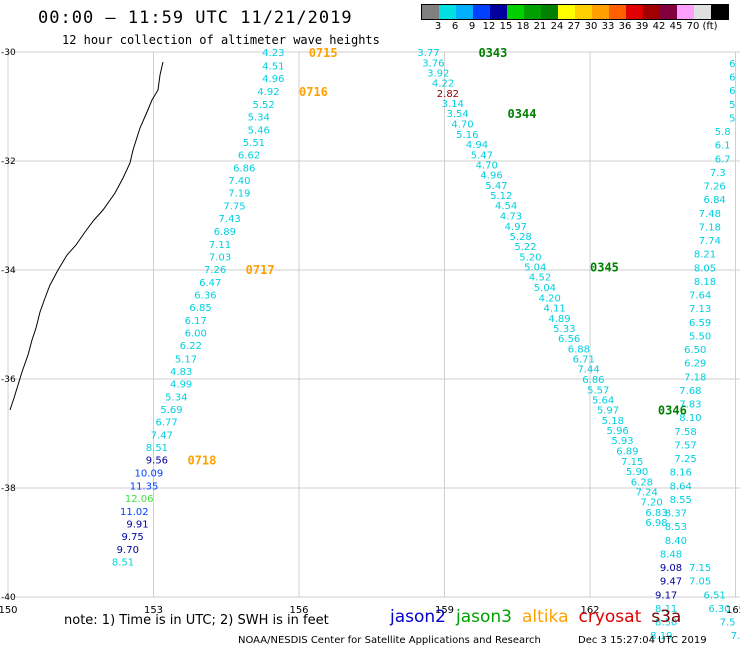 Image resolution: width=740 pixels, height=650 pixels. I want to click on wave-height-value: 4.11, so click(554, 309).